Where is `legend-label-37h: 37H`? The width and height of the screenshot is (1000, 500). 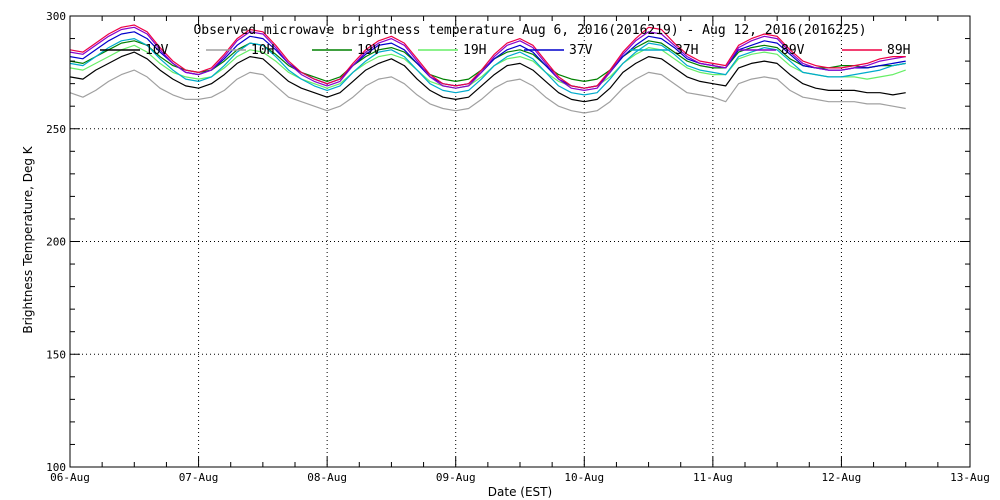
legend-label-37h: 37H is located at coordinates (686, 50).